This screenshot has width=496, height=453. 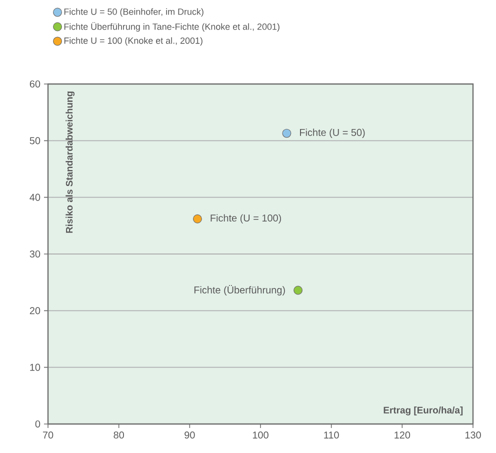 What do you see at coordinates (35, 197) in the screenshot?
I see `y-tick-label: 40` at bounding box center [35, 197].